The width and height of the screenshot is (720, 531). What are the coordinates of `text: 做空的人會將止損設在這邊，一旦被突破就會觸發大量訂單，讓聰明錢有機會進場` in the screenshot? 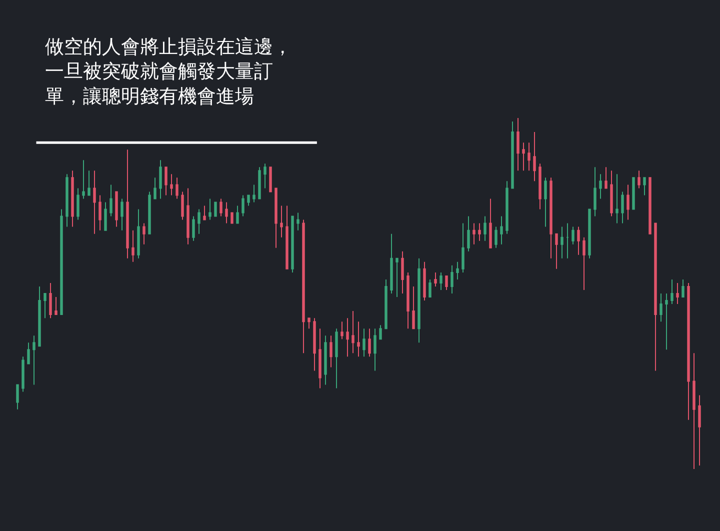 It's located at (168, 72).